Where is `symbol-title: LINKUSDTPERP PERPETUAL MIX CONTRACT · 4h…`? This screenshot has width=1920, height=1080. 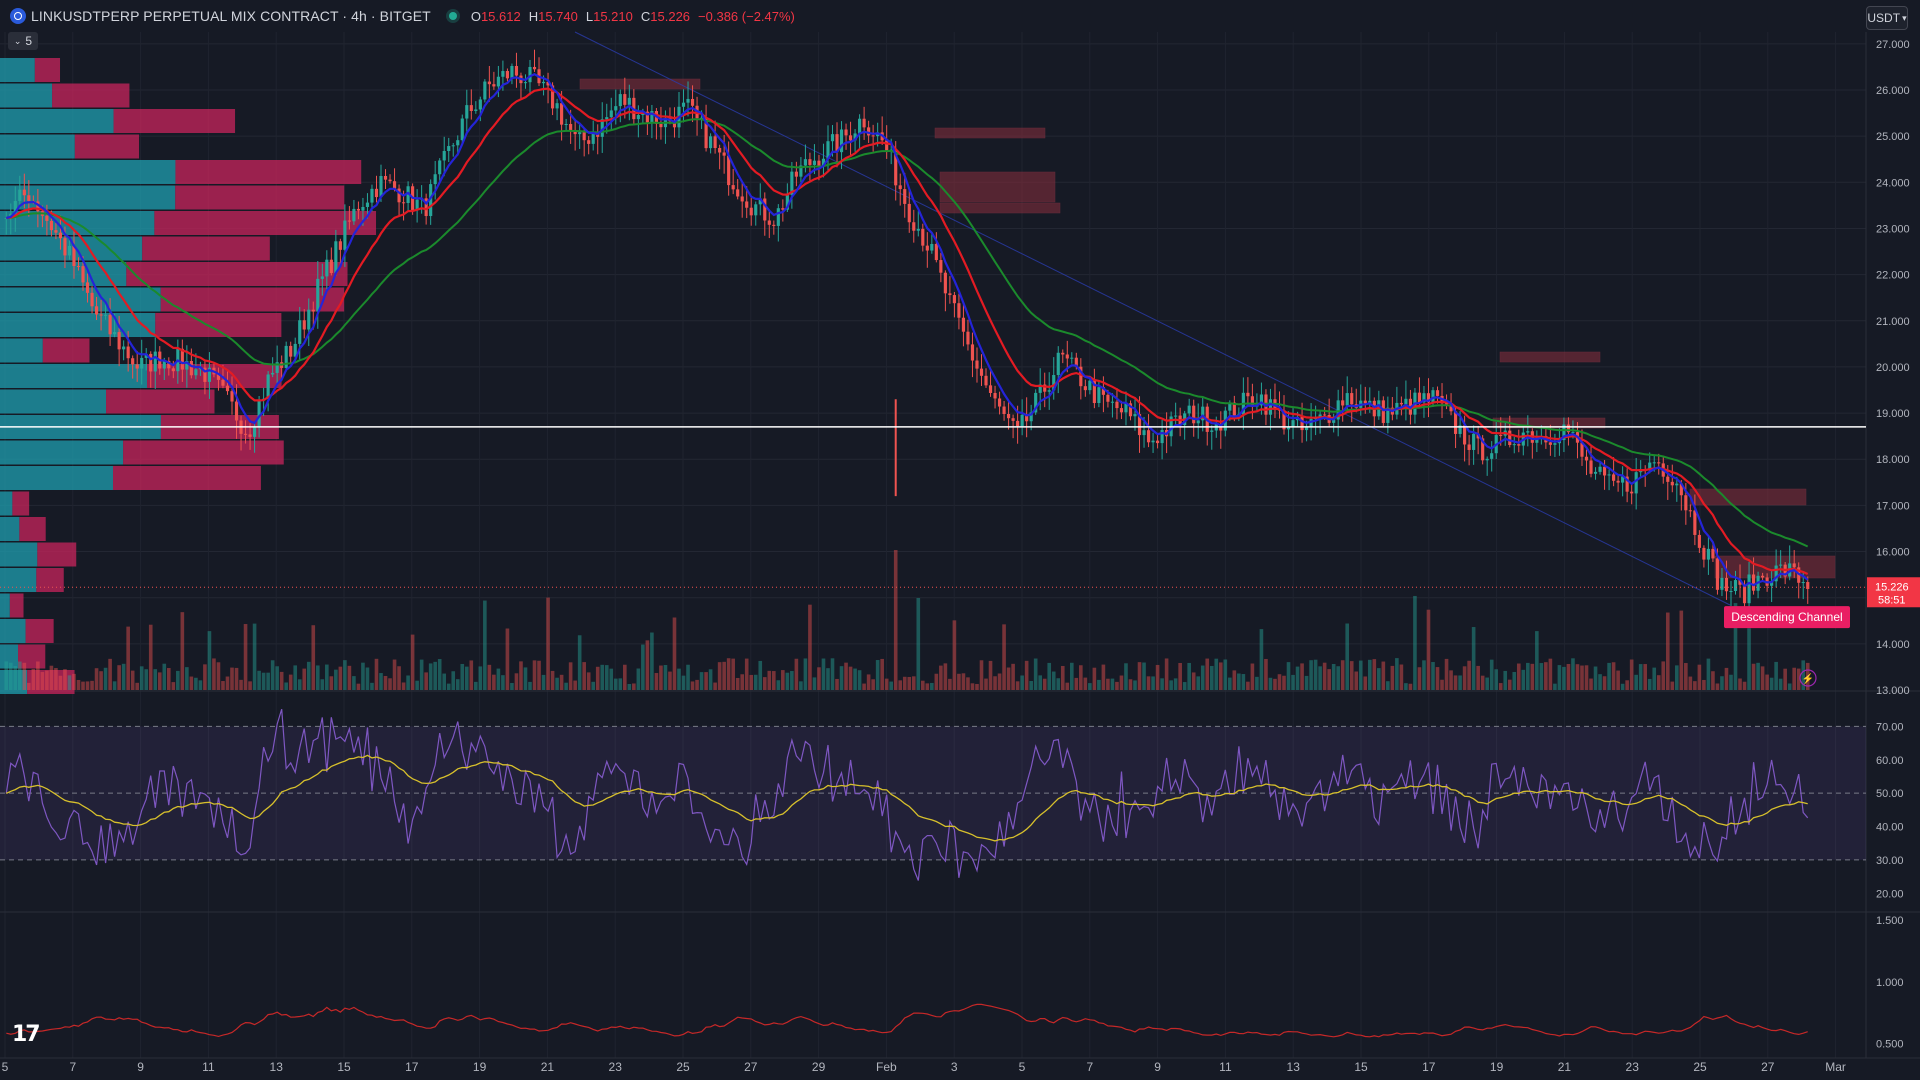 symbol-title: LINKUSDTPERP PERPETUAL MIX CONTRACT · 4h… is located at coordinates (231, 16).